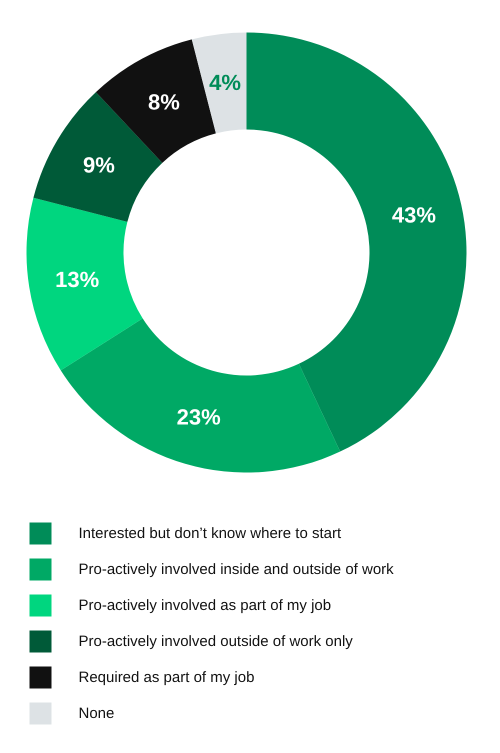 The width and height of the screenshot is (500, 753). Describe the element at coordinates (414, 215) in the screenshot. I see `data-label: 43%` at that location.